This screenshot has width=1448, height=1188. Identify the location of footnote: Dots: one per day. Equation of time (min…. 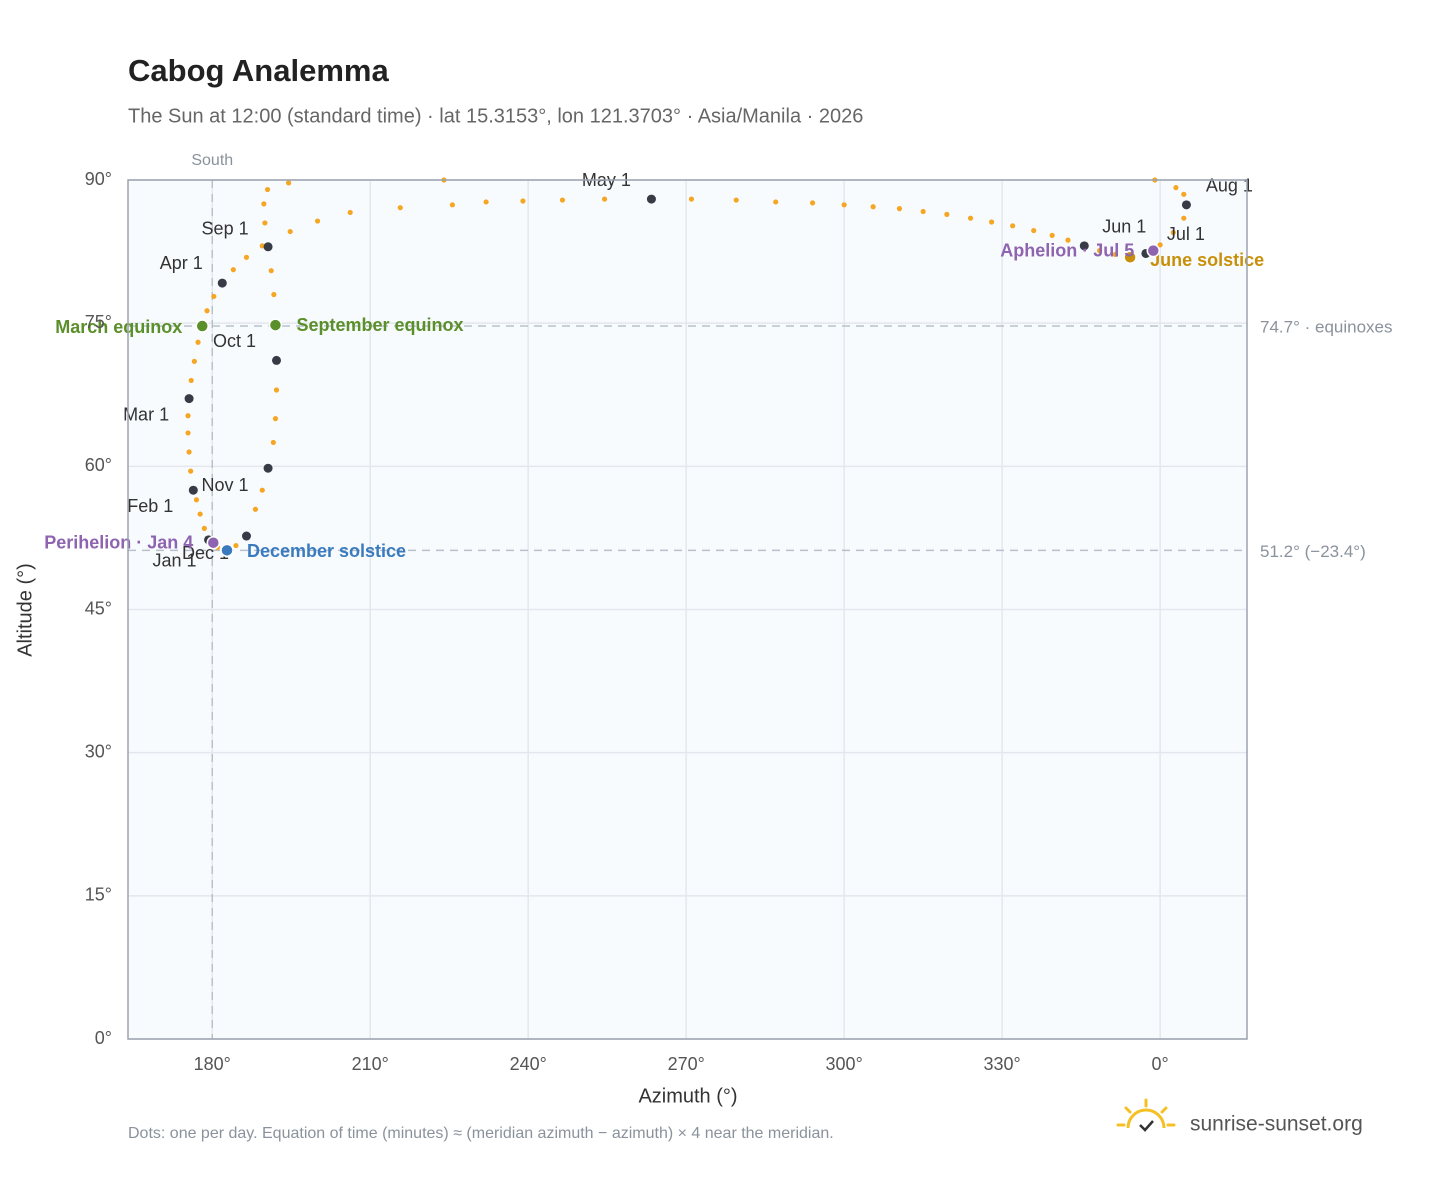
(481, 1133).